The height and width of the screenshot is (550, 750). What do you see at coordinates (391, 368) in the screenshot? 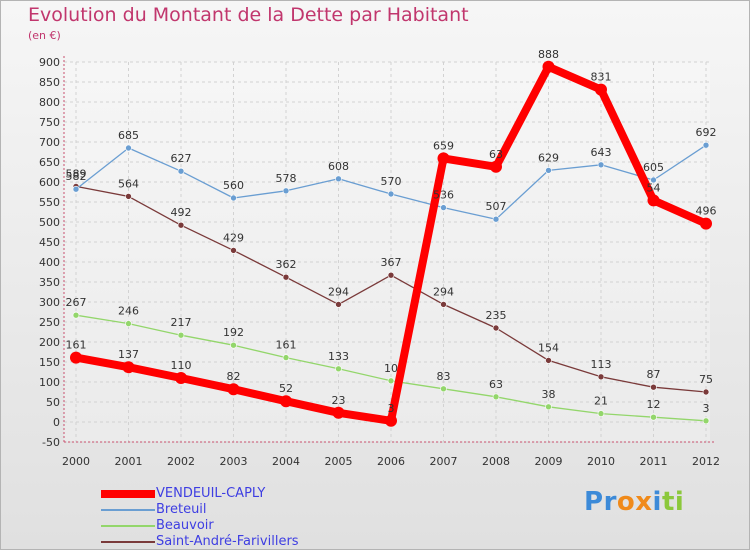
I see `data-label: 10` at bounding box center [391, 368].